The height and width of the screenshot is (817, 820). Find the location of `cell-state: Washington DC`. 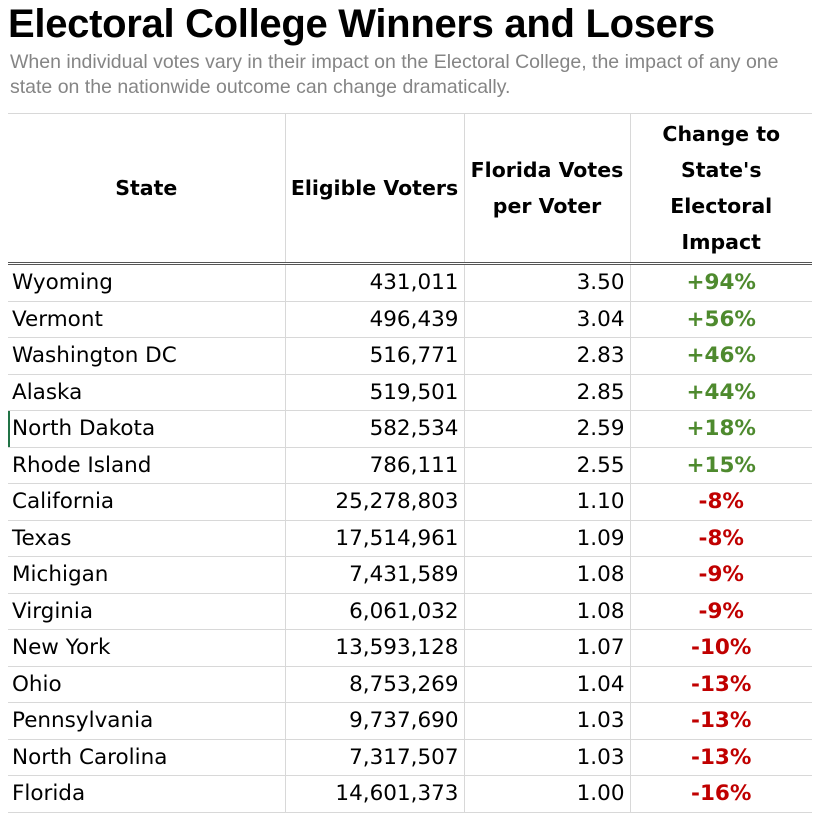

cell-state: Washington DC is located at coordinates (147, 356).